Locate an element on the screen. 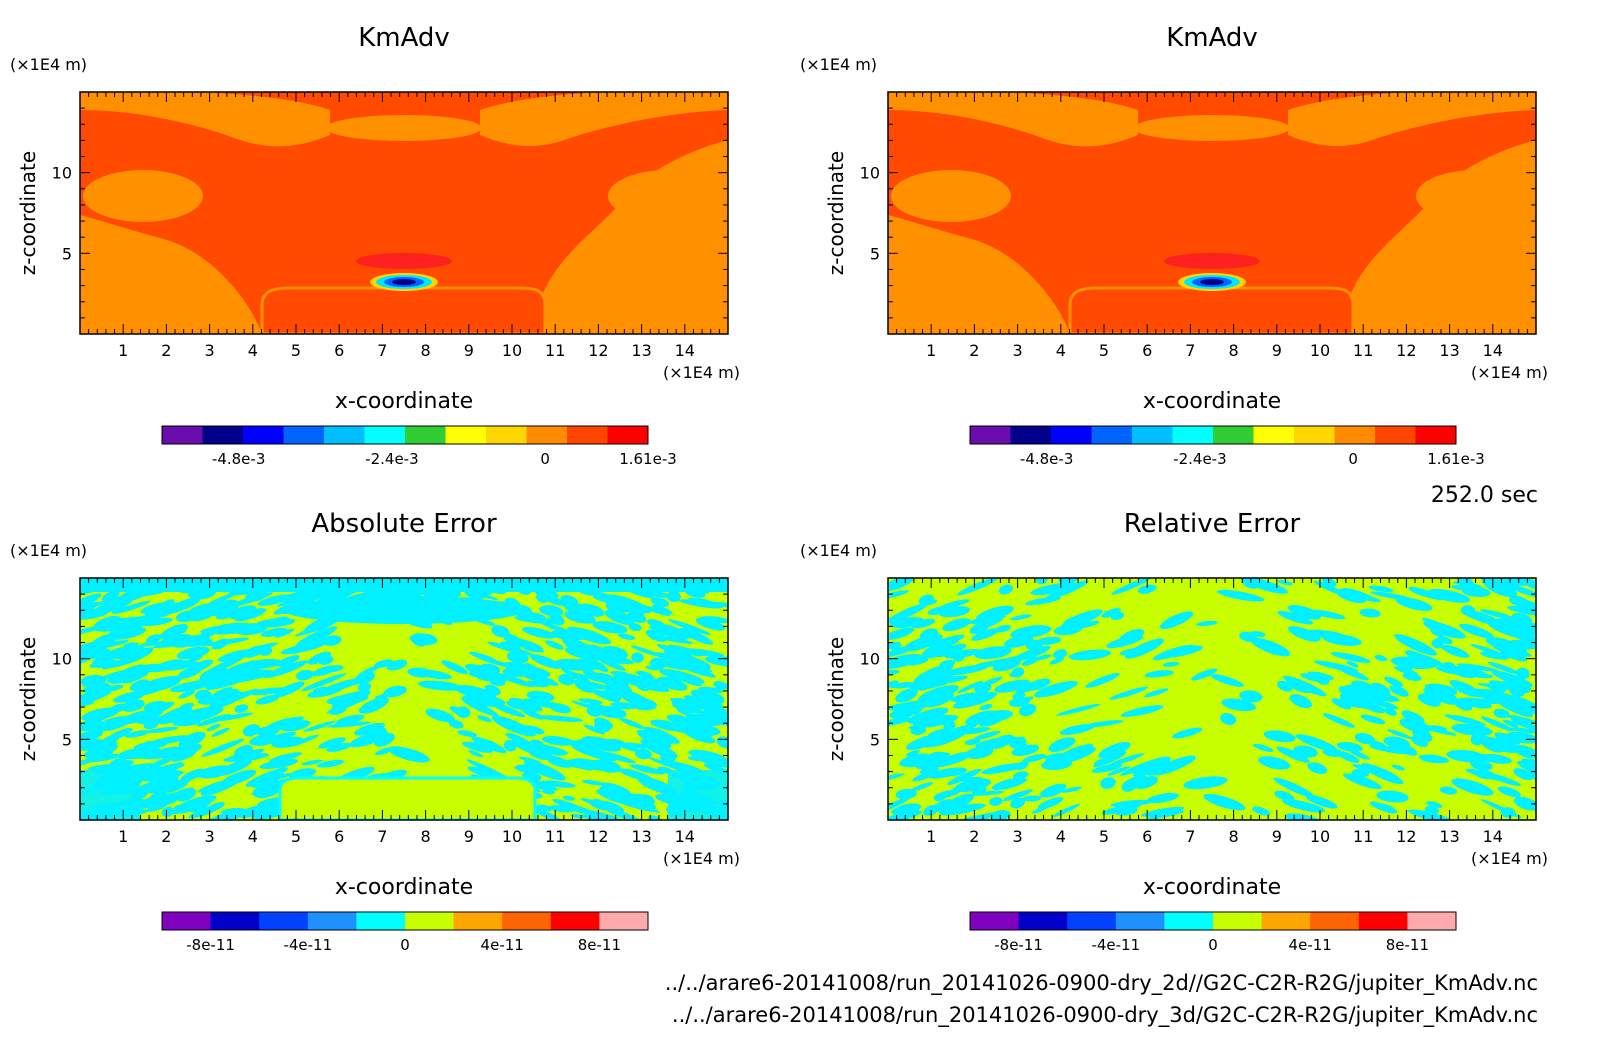  x-tick-label: 12 is located at coordinates (598, 350).